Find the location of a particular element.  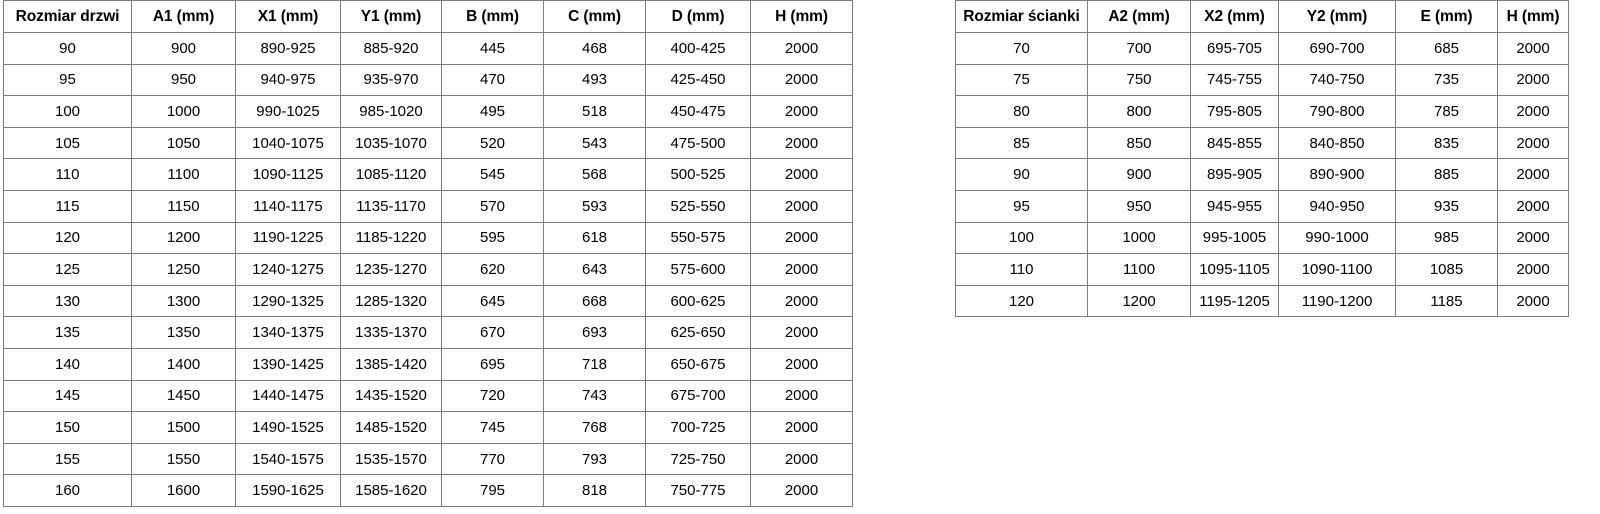

wall-cell-r2-c0: 80 is located at coordinates (1021, 111).